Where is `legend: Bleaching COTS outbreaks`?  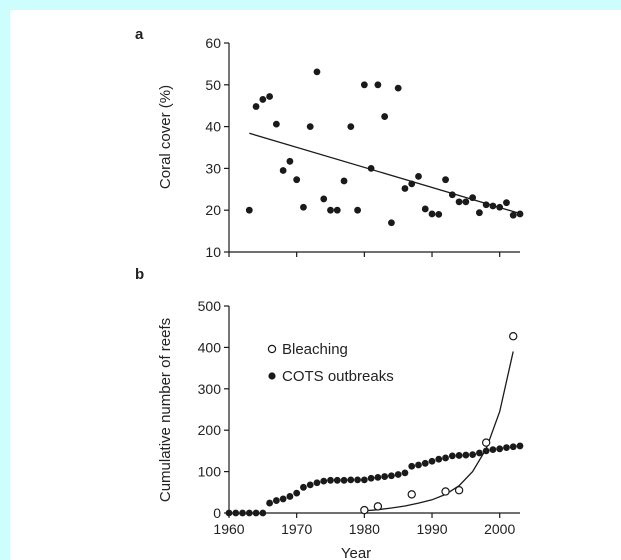 legend: Bleaching COTS outbreaks is located at coordinates (330, 363).